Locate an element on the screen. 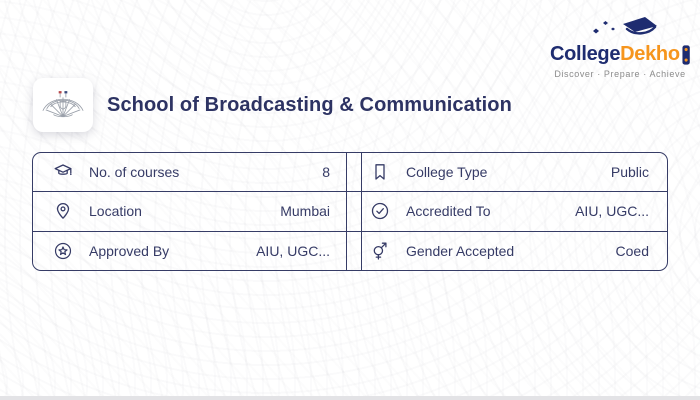 Image resolution: width=700 pixels, height=400 pixels. brand-tagline: Discover · Prepare · Achieve is located at coordinates (620, 74).